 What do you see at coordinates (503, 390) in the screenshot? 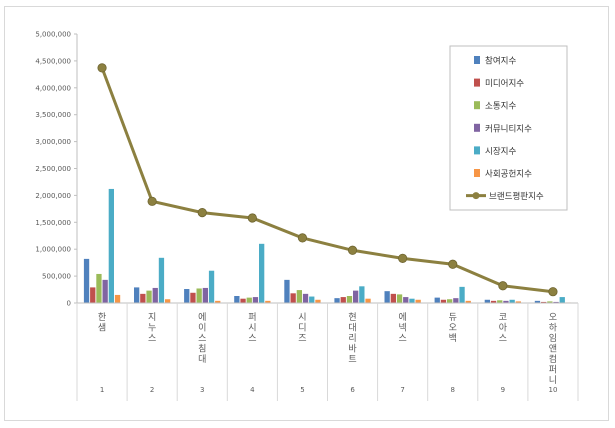
I see `x-category-index: 9` at bounding box center [503, 390].